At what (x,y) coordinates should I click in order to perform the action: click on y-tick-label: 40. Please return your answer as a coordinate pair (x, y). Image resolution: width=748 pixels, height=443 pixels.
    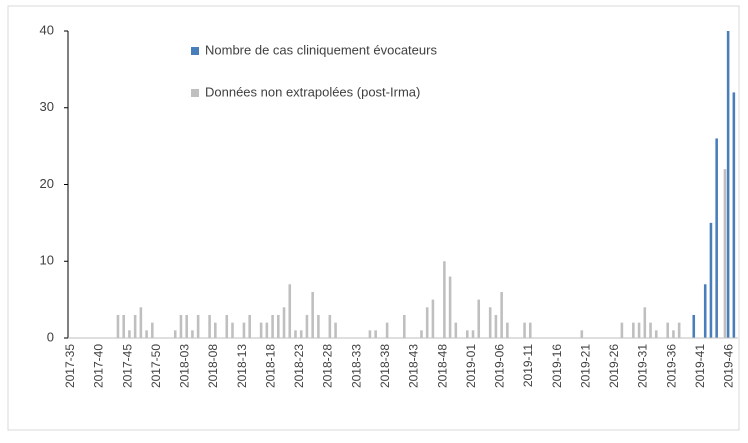
    Looking at the image, I should click on (47, 29).